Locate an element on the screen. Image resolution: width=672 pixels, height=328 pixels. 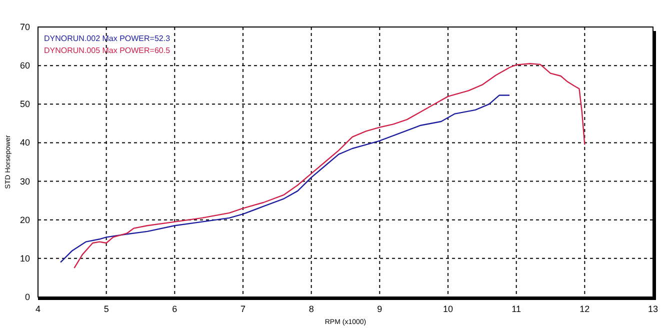
y-tick-label: 50 is located at coordinates (25, 104).